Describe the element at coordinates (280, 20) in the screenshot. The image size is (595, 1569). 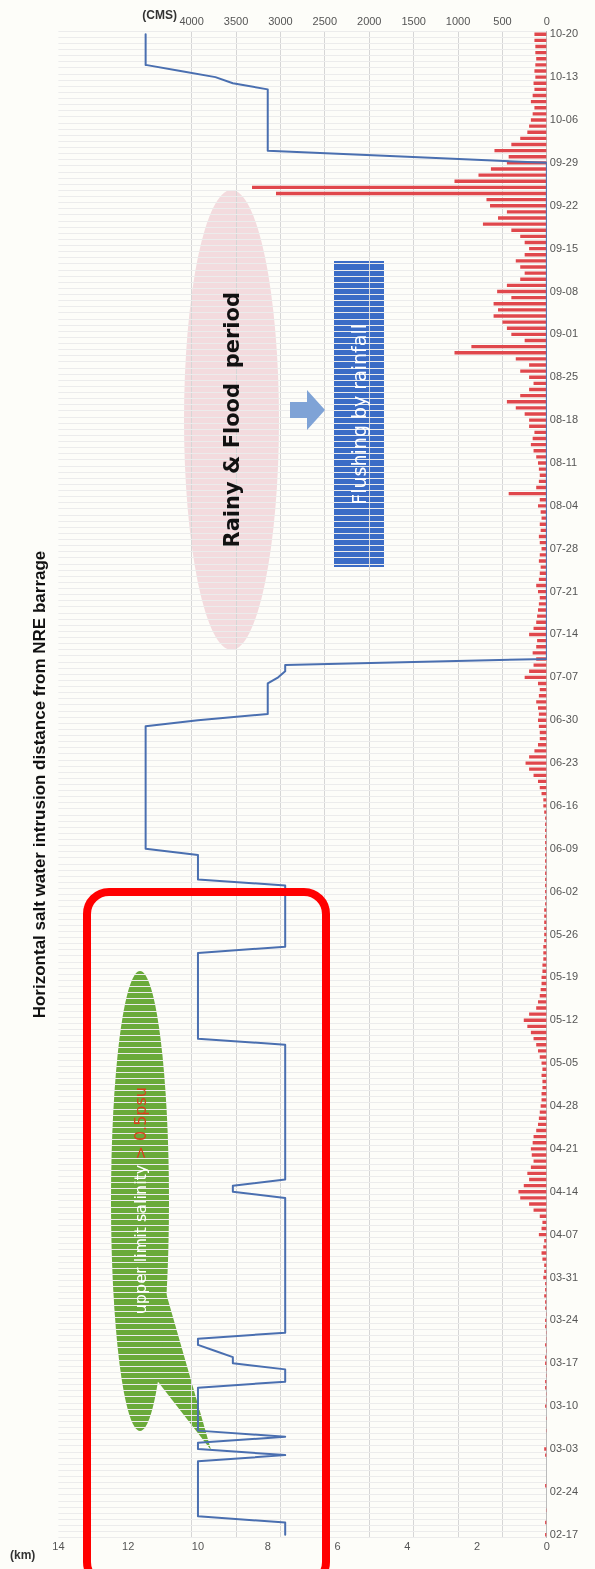
I see `x2-tick-label: 3000` at that location.